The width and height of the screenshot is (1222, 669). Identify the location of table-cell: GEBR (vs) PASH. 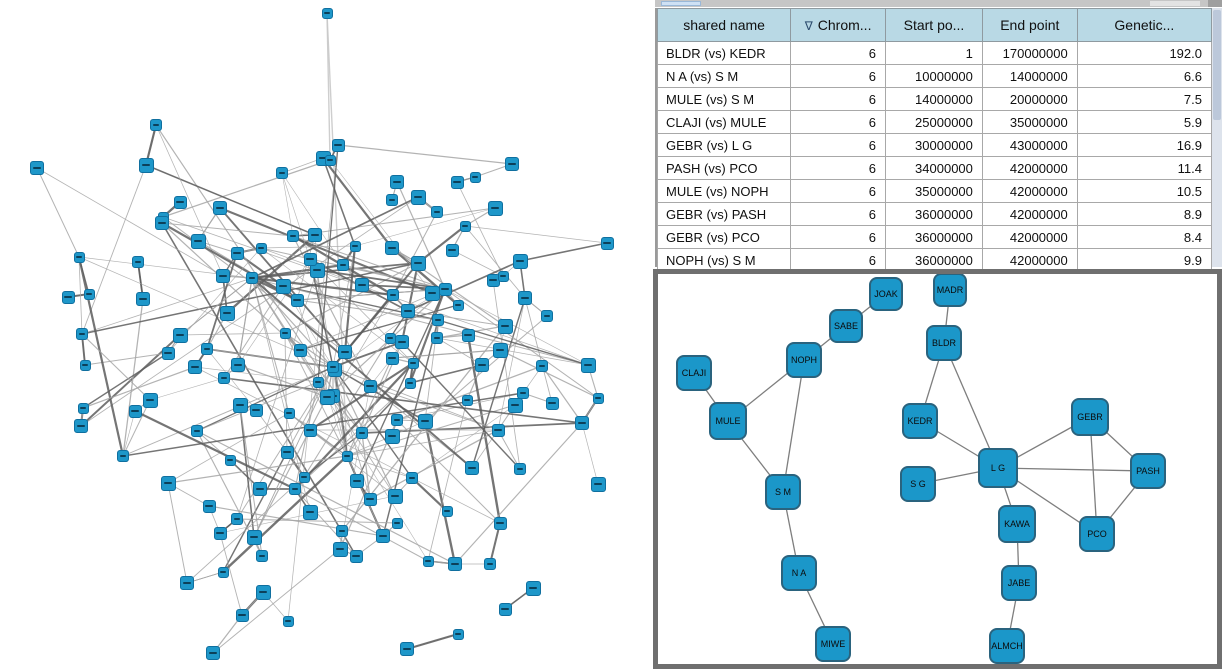
(724, 214).